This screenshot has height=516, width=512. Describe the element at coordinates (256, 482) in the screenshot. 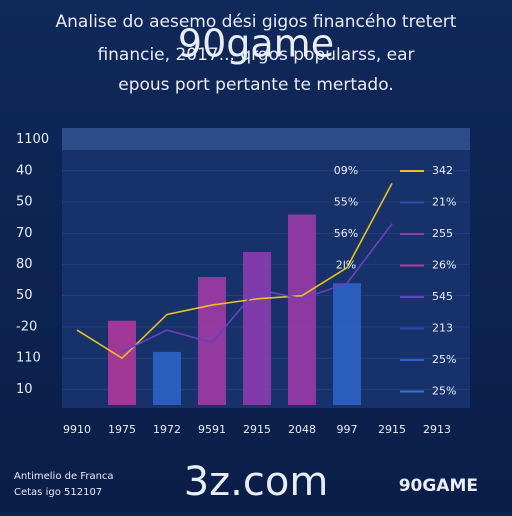

I see `site: 3z.com` at that location.